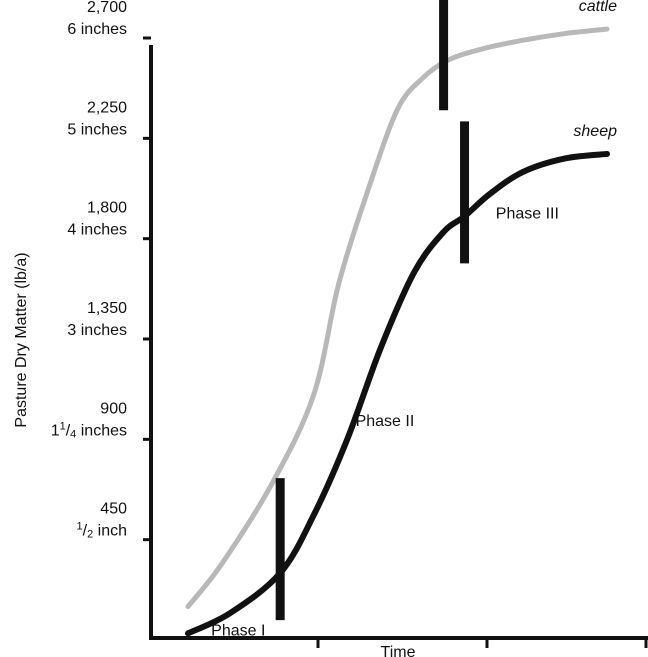 Image resolution: width=648 pixels, height=657 pixels. Describe the element at coordinates (107, 107) in the screenshot. I see `y-tick-label: 2,250` at that location.